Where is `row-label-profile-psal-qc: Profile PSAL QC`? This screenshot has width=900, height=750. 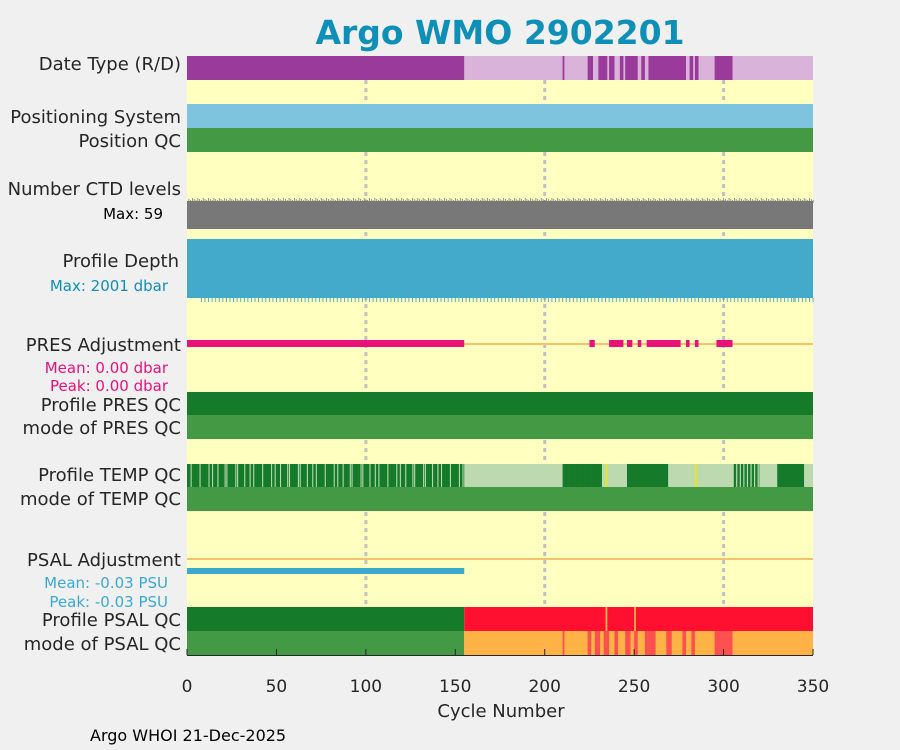 row-label-profile-psal-qc: Profile PSAL QC is located at coordinates (111, 620).